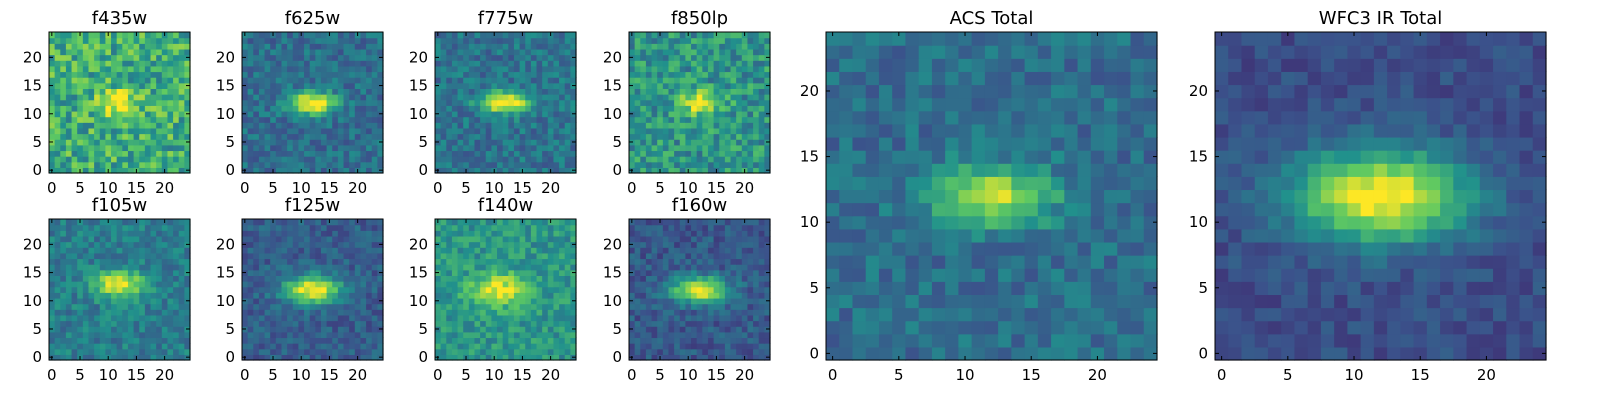  Describe the element at coordinates (438, 188) in the screenshot. I see `x-tick-label: 0` at that location.